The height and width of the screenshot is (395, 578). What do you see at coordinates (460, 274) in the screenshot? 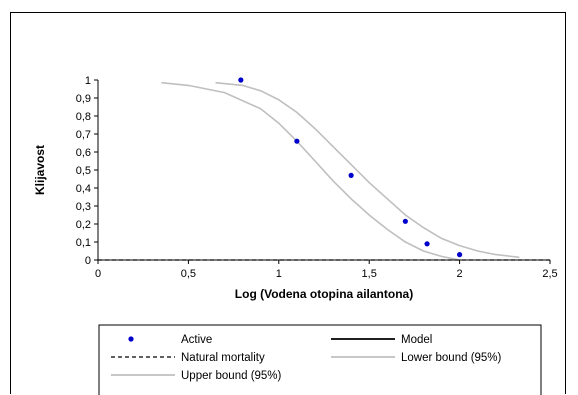
I see `x-tick-label: 2` at bounding box center [460, 274].